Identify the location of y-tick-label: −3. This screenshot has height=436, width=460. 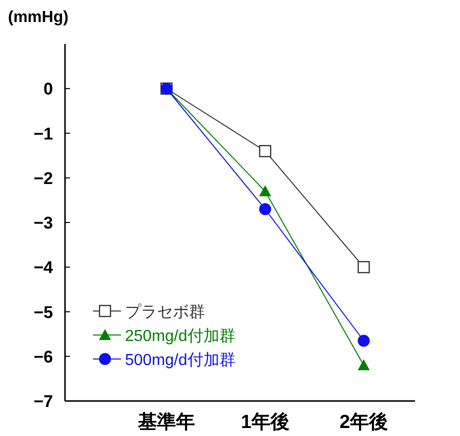
(43, 223).